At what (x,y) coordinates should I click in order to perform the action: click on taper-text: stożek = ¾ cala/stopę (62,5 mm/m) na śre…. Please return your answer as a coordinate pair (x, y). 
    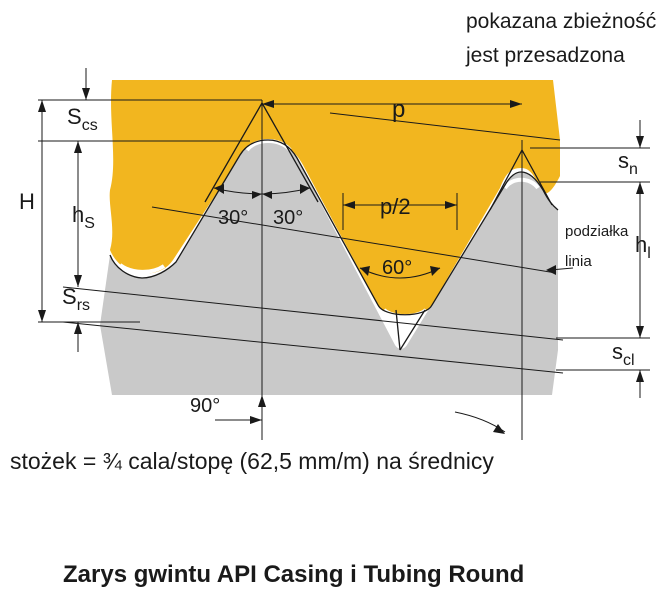
    Looking at the image, I should click on (252, 461).